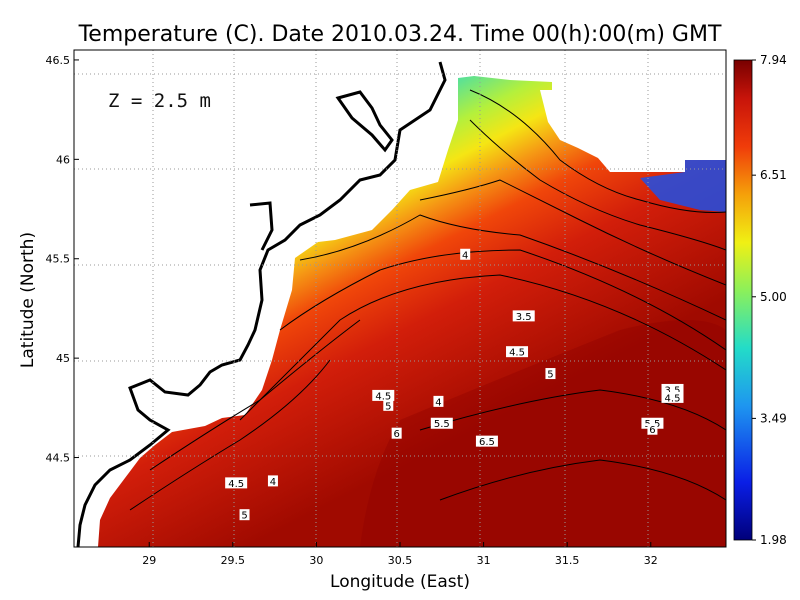 Image resolution: width=800 pixels, height=600 pixels. I want to click on y-axis-ticks: 44.5 45 45.5 46 46.5, so click(62, 259).